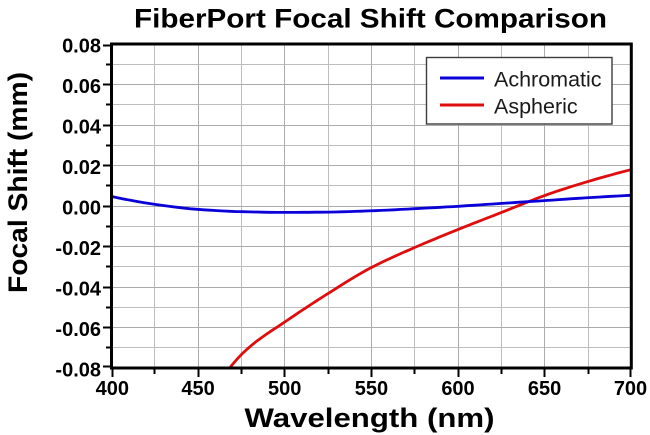 This screenshot has width=650, height=435. I want to click on svg-text: Aspheric, so click(536, 107).